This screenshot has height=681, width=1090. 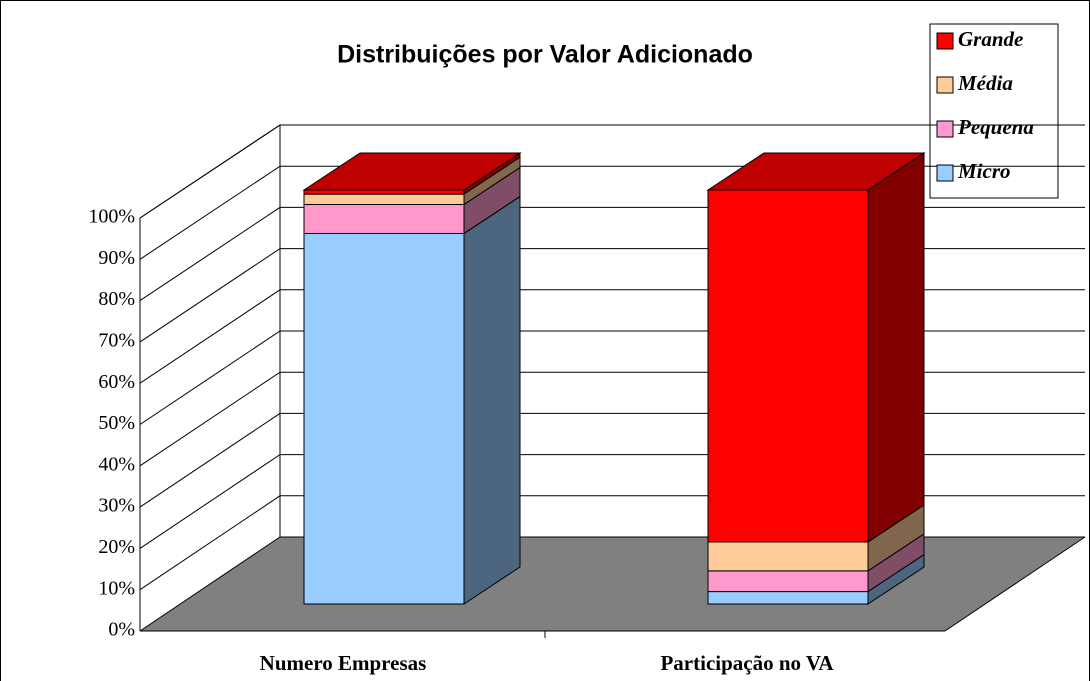 What do you see at coordinates (985, 83) in the screenshot?
I see `legend-label: Média` at bounding box center [985, 83].